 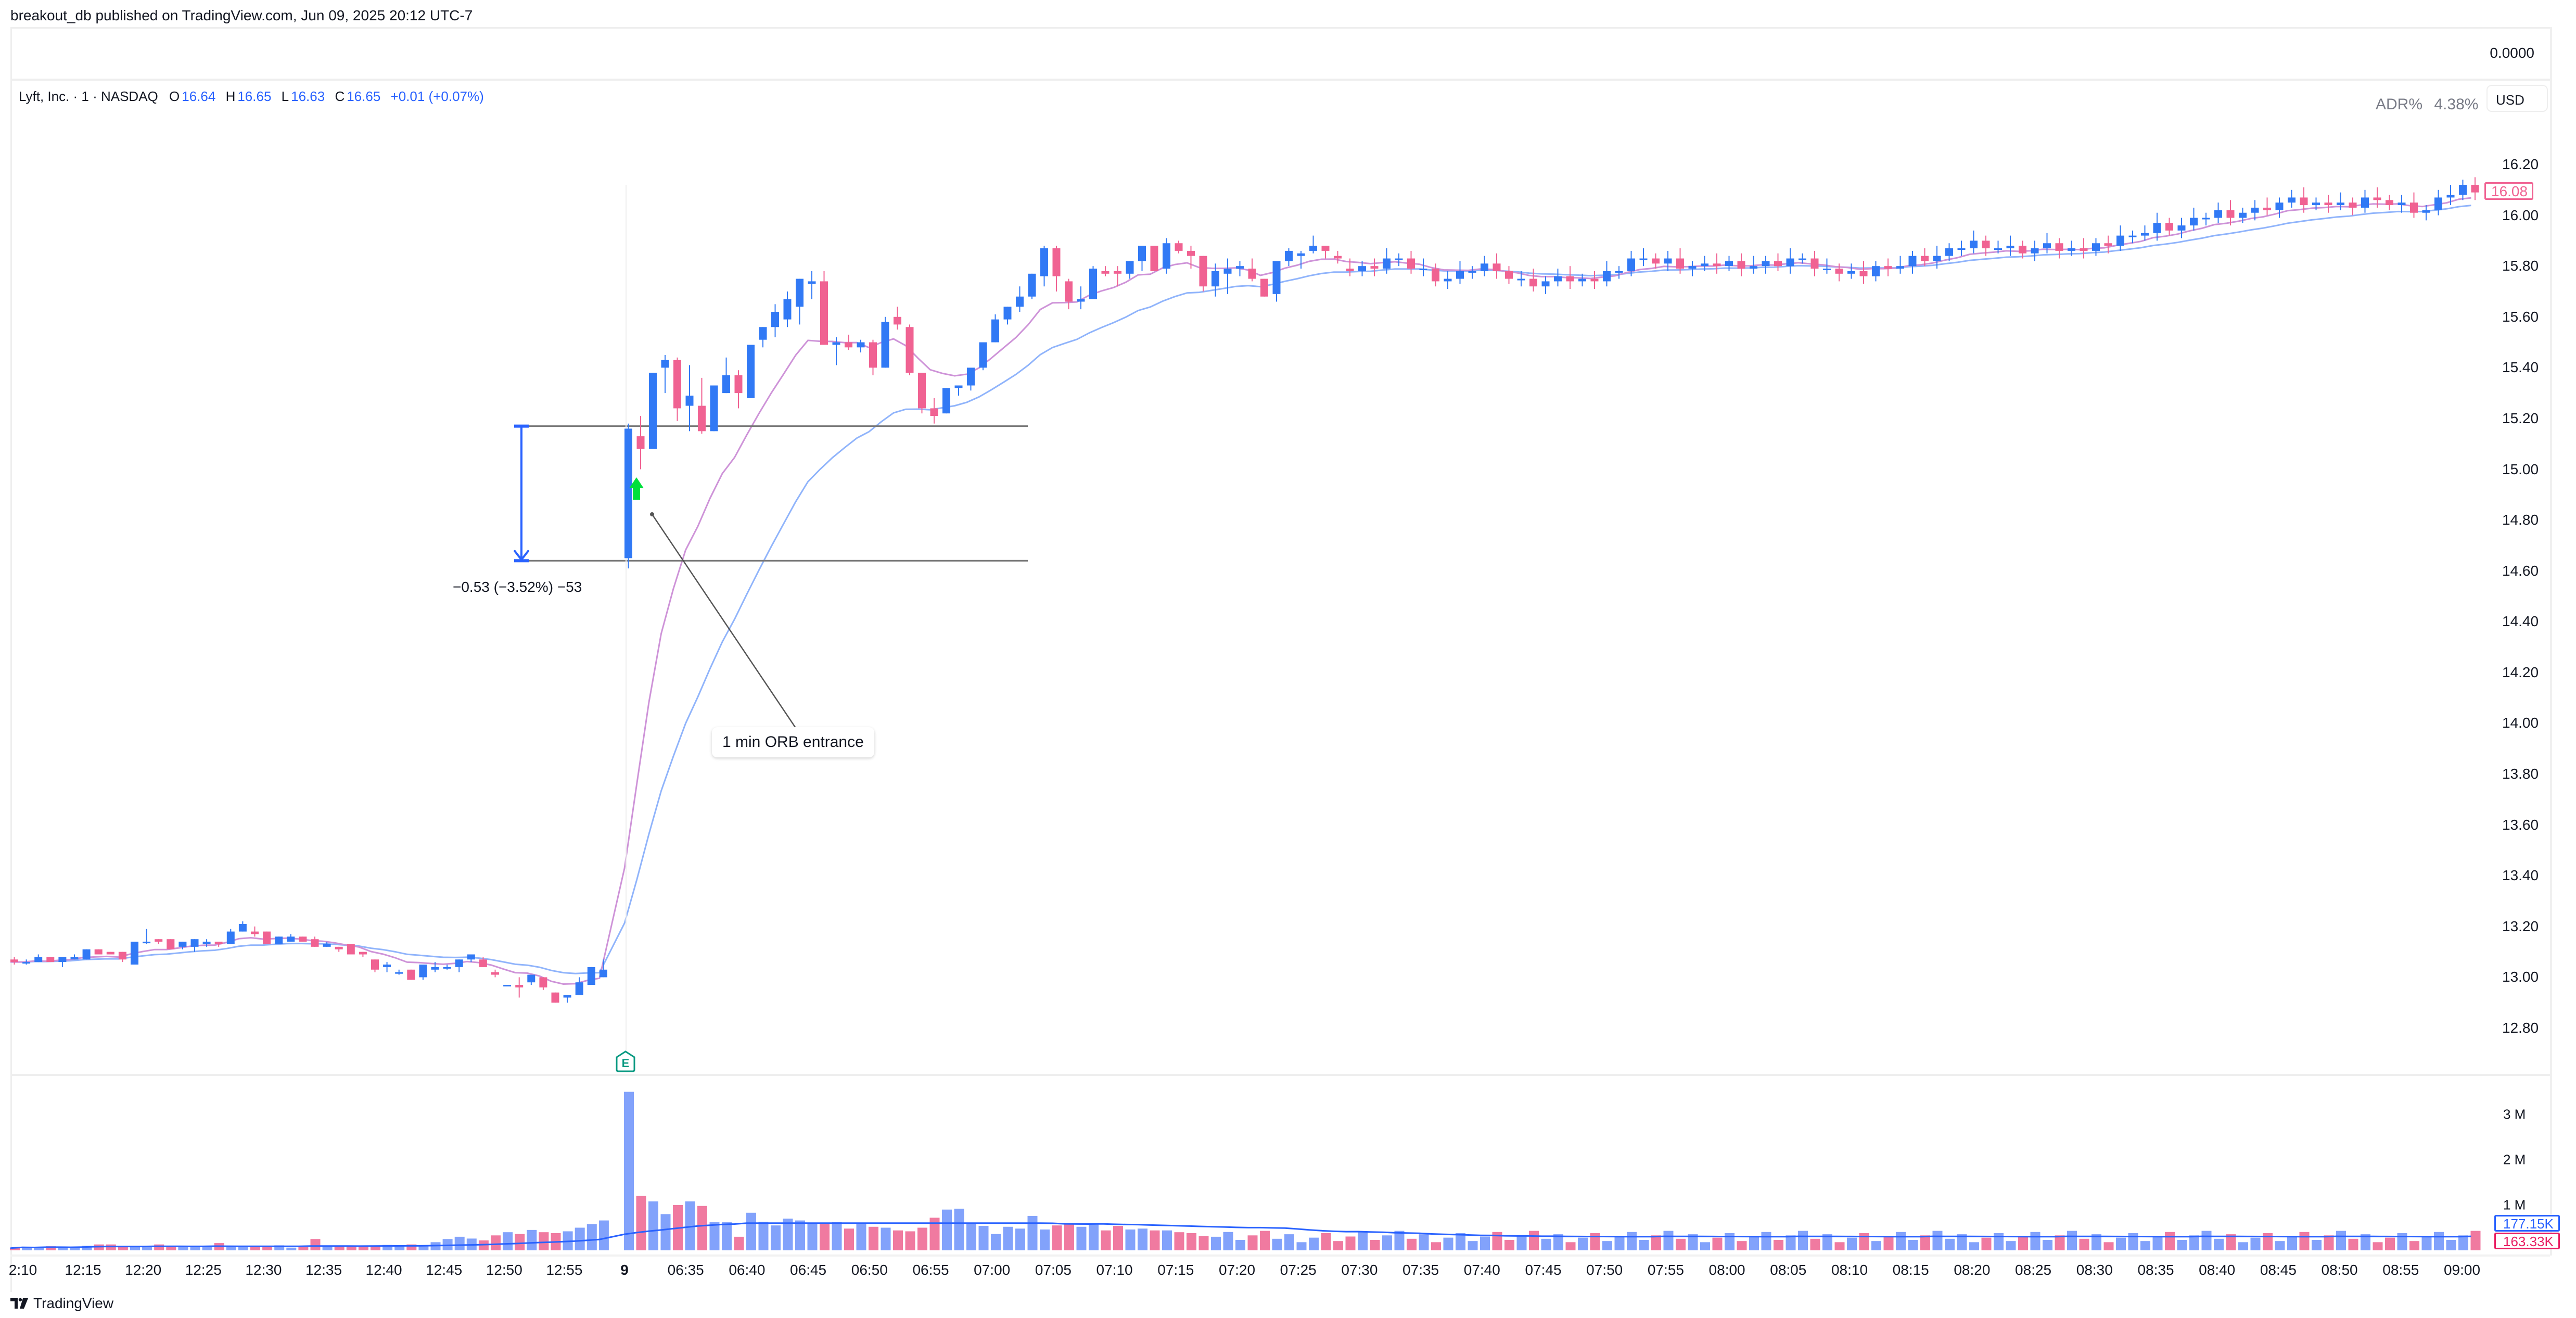 I want to click on volume-pane-separator, so click(x=1280, y=1075).